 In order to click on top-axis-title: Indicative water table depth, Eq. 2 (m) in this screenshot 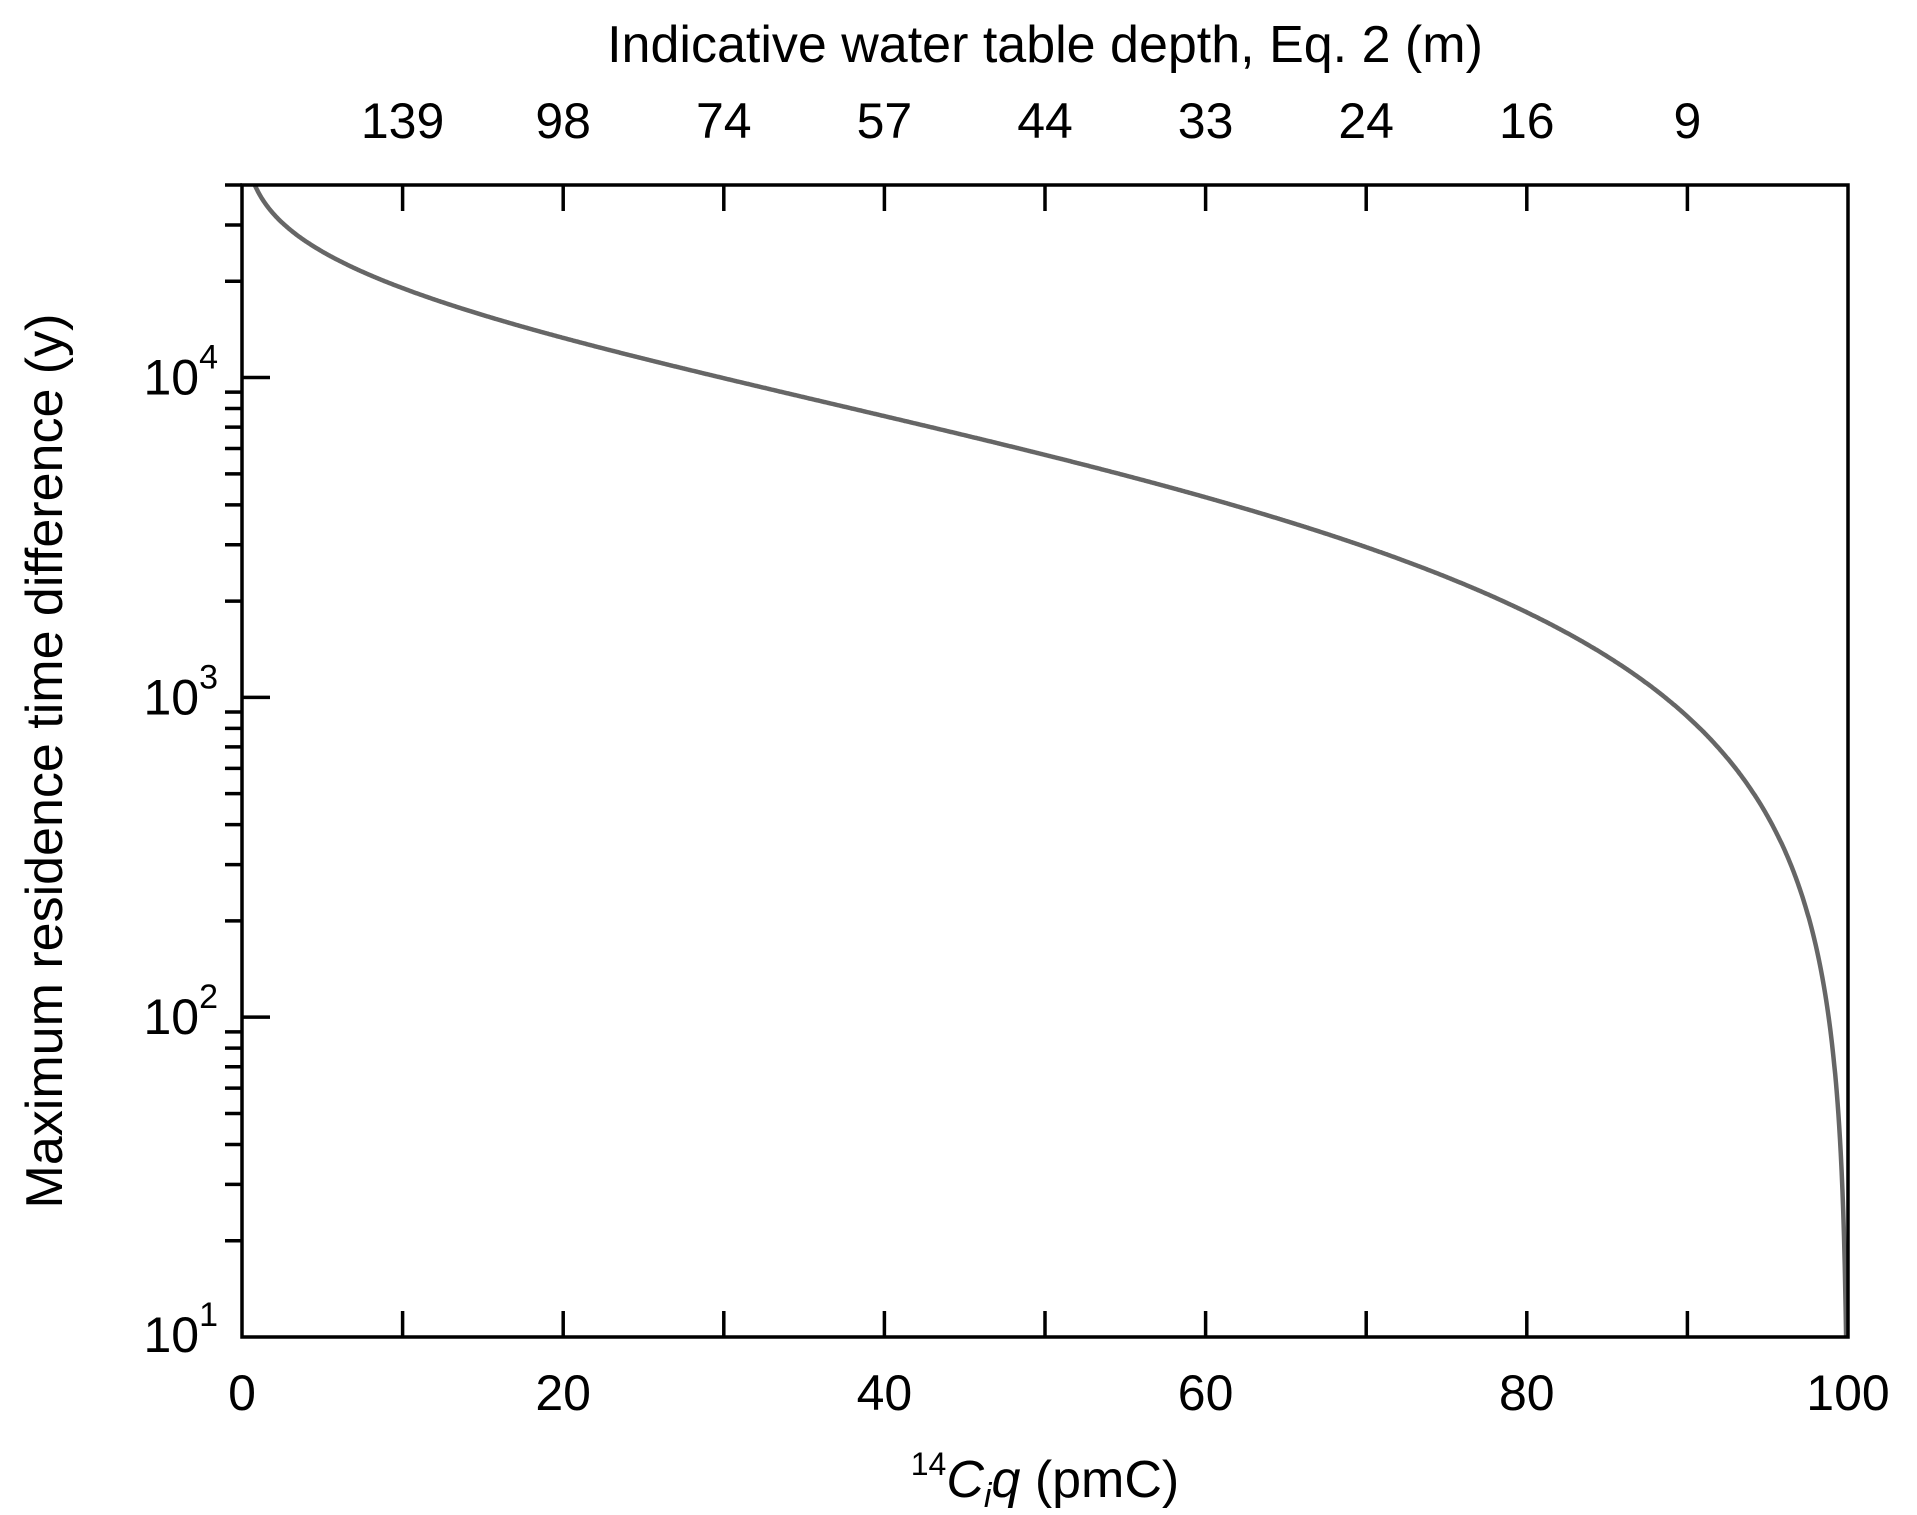, I will do `click(1045, 45)`.